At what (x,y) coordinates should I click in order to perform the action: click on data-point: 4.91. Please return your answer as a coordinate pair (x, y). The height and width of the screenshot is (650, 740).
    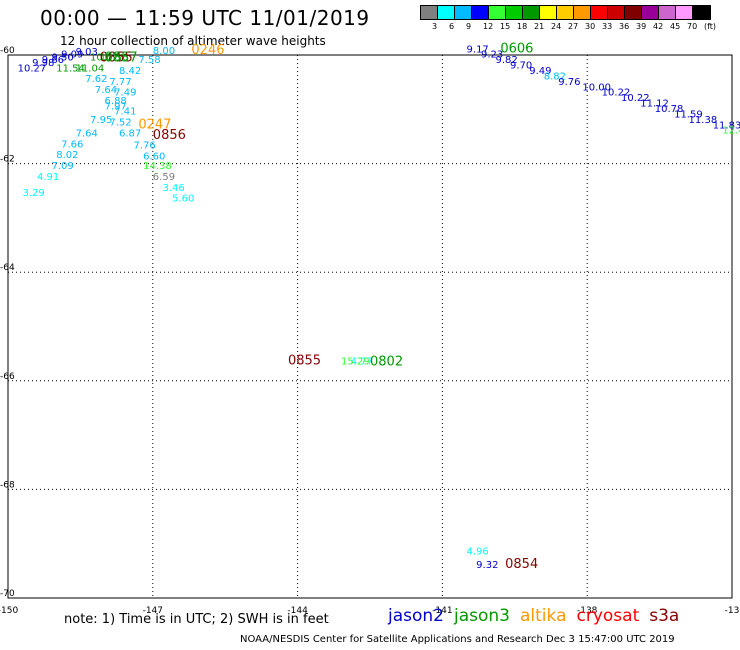
    Looking at the image, I should click on (48, 177).